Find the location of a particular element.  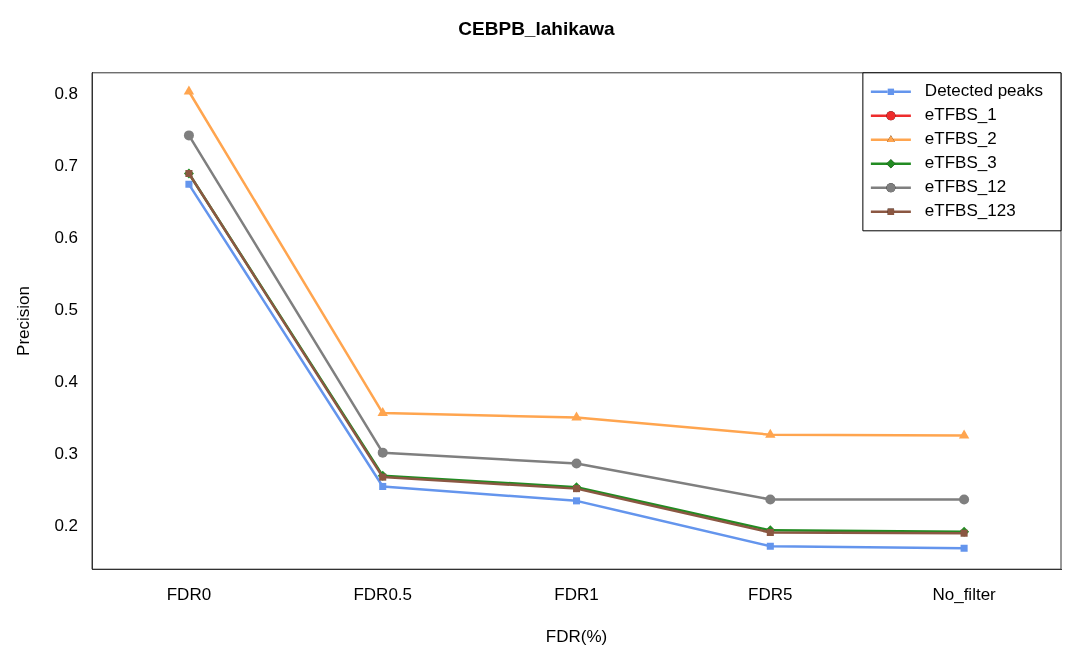

legend-label: Detected peaks is located at coordinates (984, 91).